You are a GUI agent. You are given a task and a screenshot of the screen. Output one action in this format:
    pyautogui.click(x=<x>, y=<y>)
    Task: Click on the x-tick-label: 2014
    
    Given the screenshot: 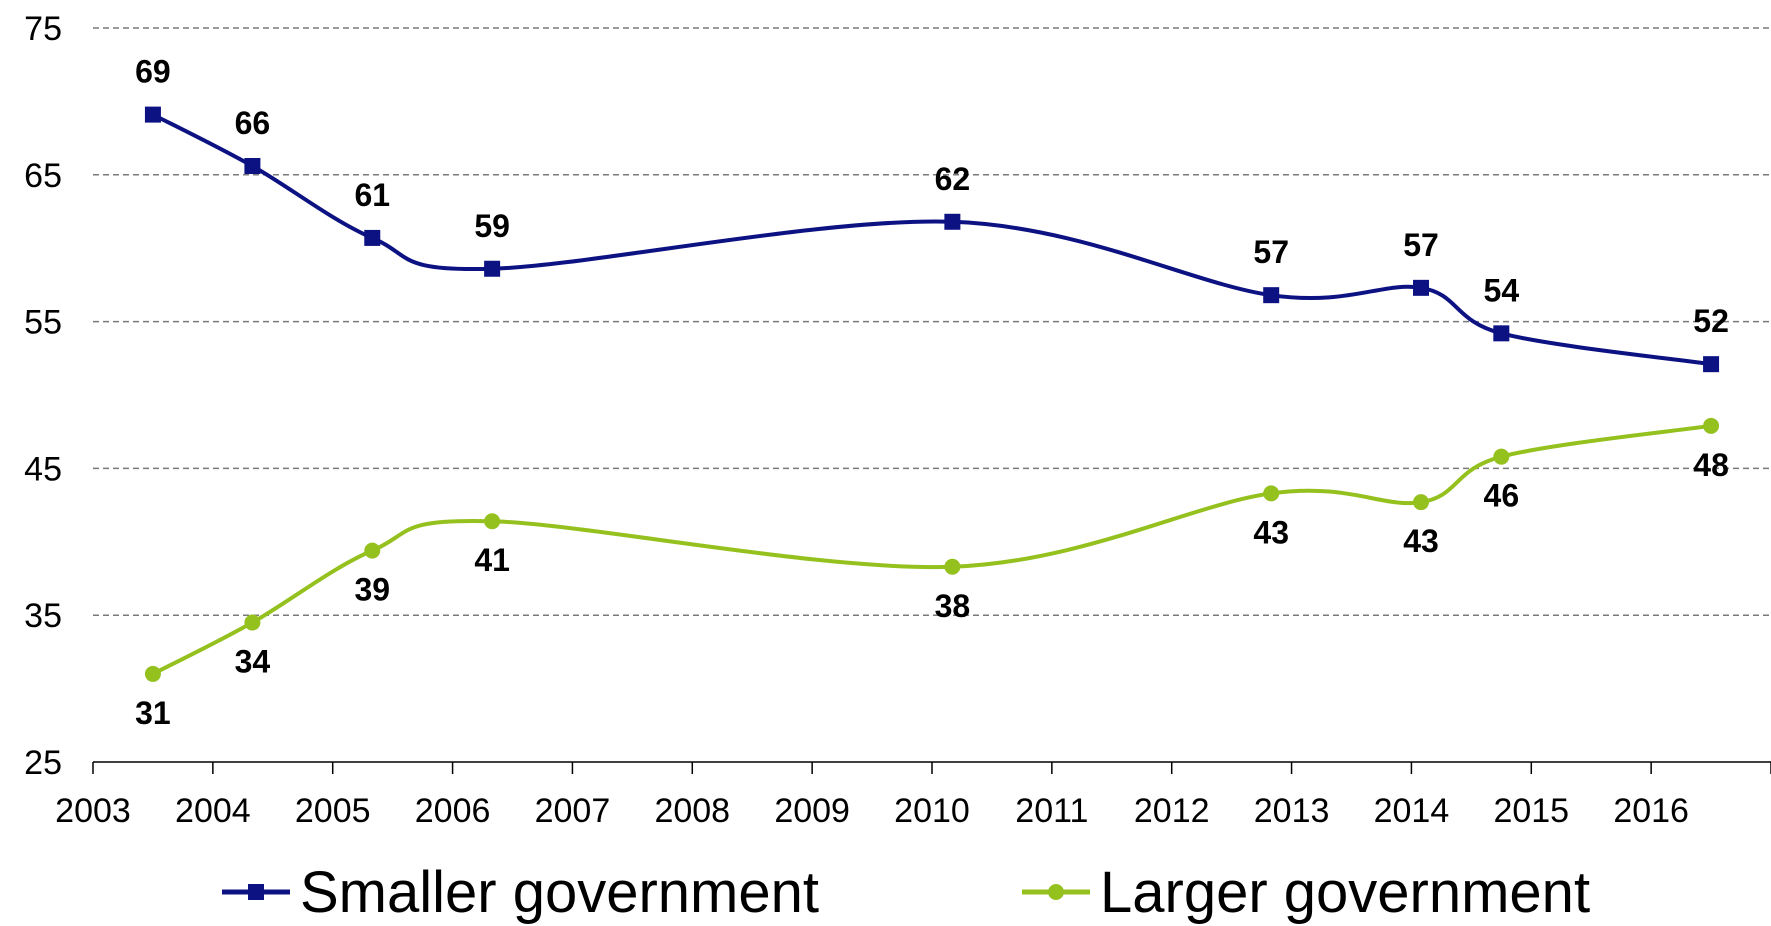 What is the action you would take?
    pyautogui.click(x=1412, y=811)
    